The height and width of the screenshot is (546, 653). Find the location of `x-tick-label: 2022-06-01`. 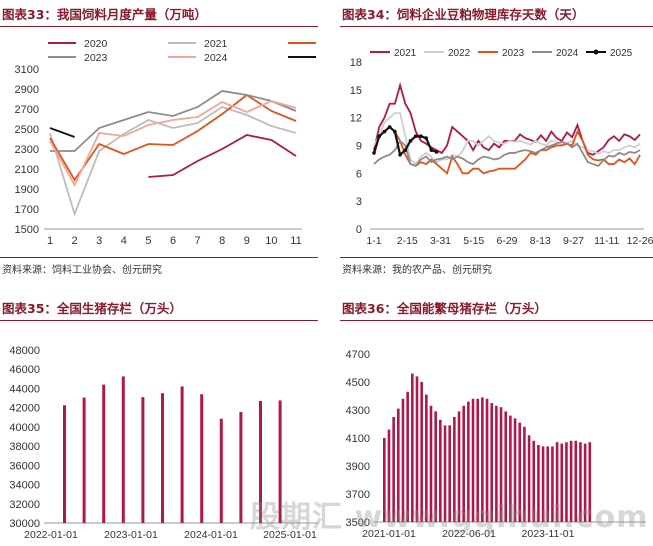

x-tick-label: 2022-06-01 is located at coordinates (469, 534).